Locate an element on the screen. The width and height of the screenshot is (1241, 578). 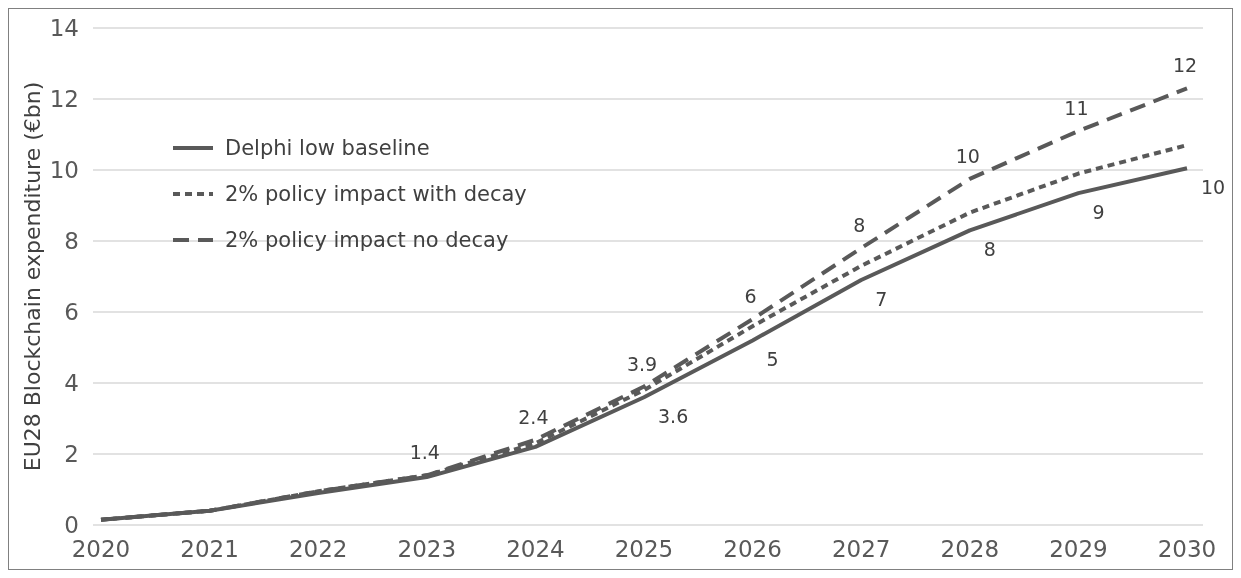
x-tick-label: 2020 is located at coordinates (101, 549).